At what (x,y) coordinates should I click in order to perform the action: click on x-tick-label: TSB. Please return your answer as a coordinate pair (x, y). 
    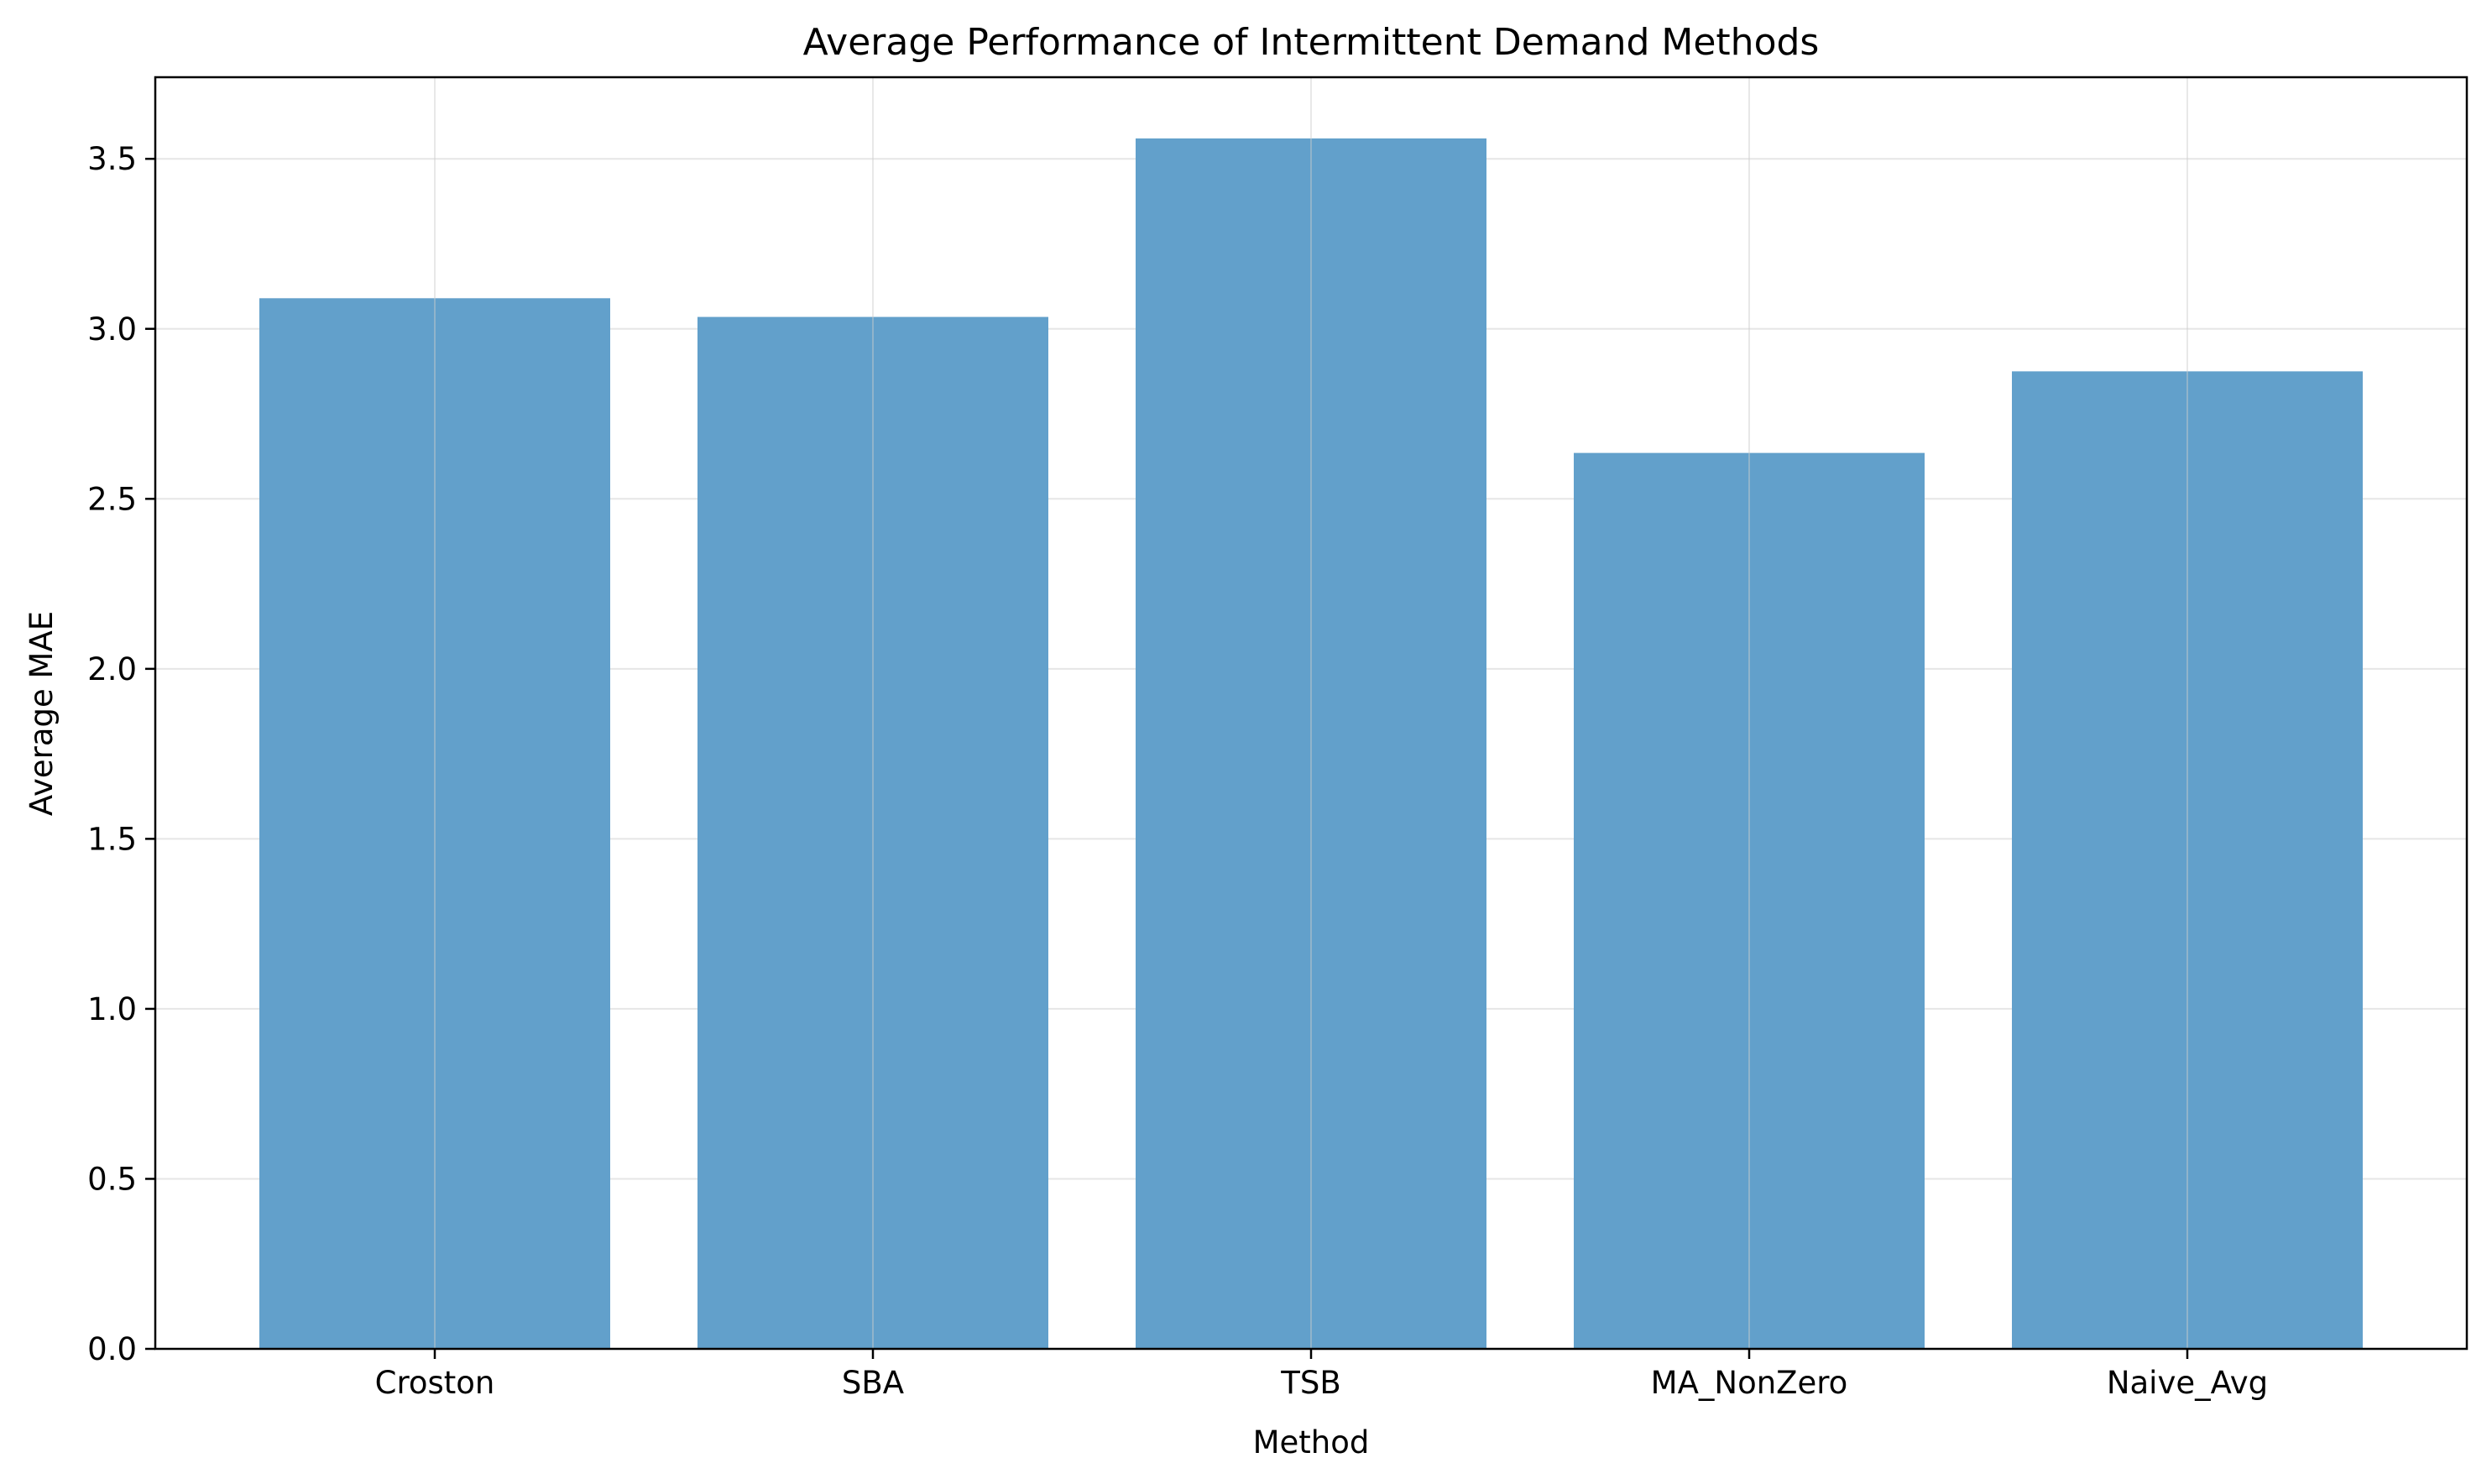
    Looking at the image, I should click on (1310, 1383).